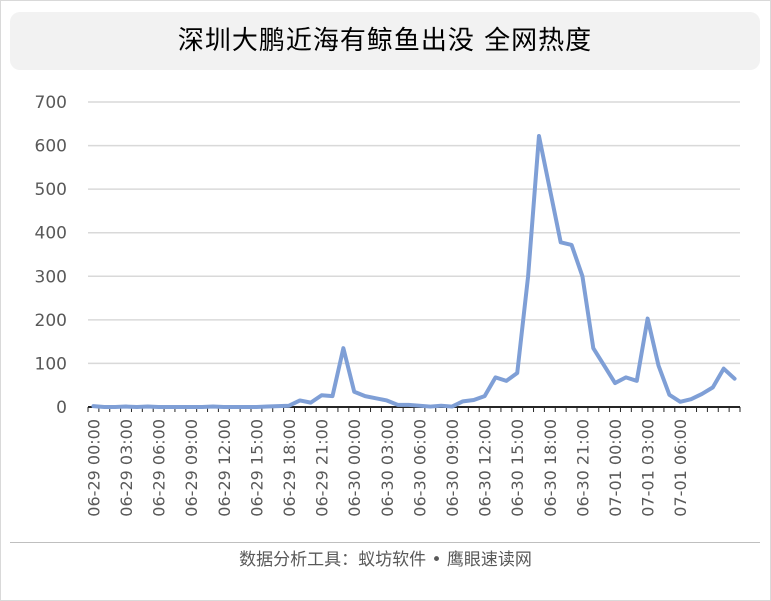 The image size is (771, 601). Describe the element at coordinates (517, 468) in the screenshot. I see `x-tick-label: 06-30 15:00` at that location.